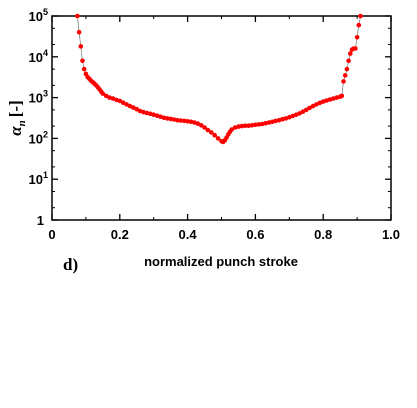  Describe the element at coordinates (255, 234) in the screenshot. I see `x-tick-label: 0.6` at that location.